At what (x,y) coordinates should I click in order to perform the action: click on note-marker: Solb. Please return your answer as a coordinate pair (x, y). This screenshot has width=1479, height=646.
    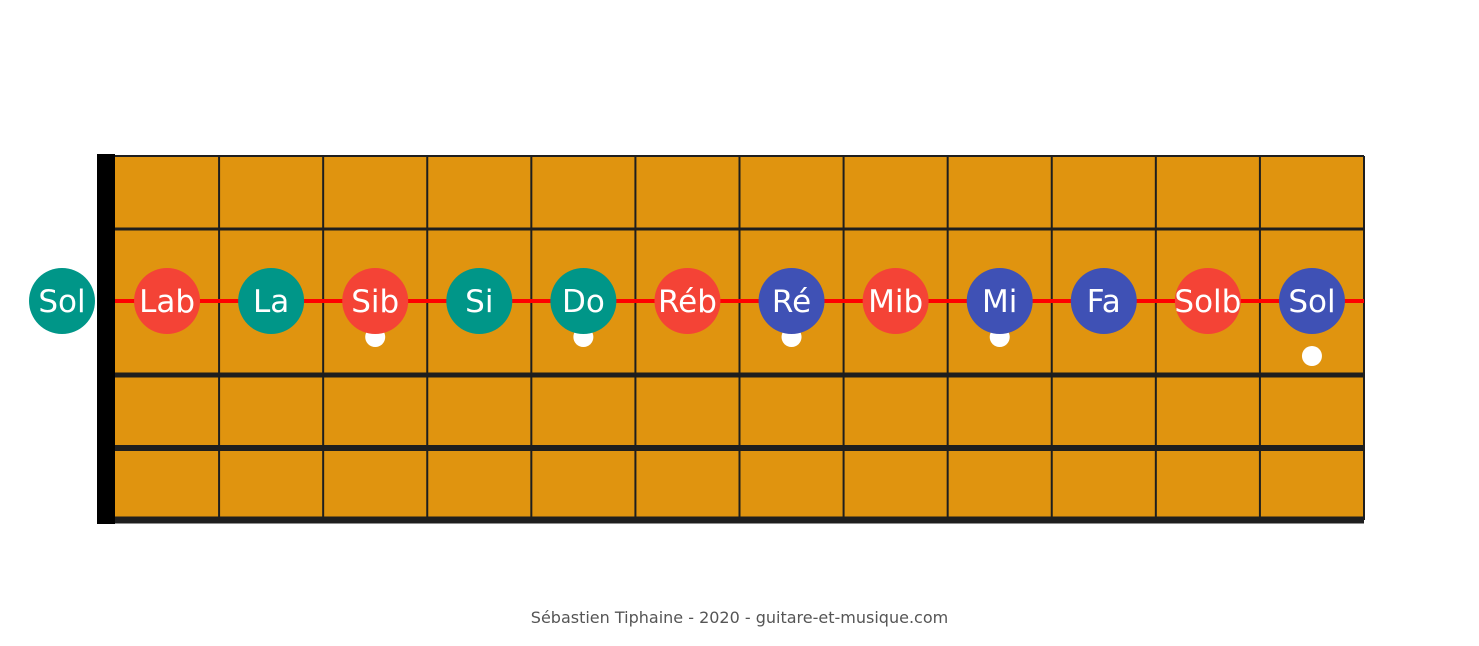
    Looking at the image, I should click on (1207, 301).